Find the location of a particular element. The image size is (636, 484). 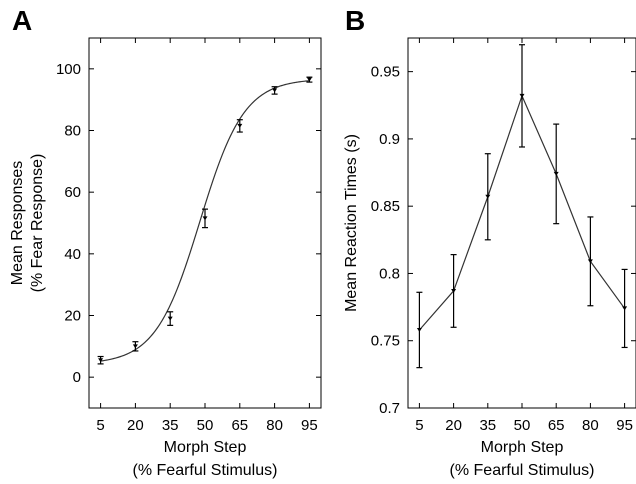

x-axis-title-b-line2: (% Fearful Stimulus) is located at coordinates (522, 470).